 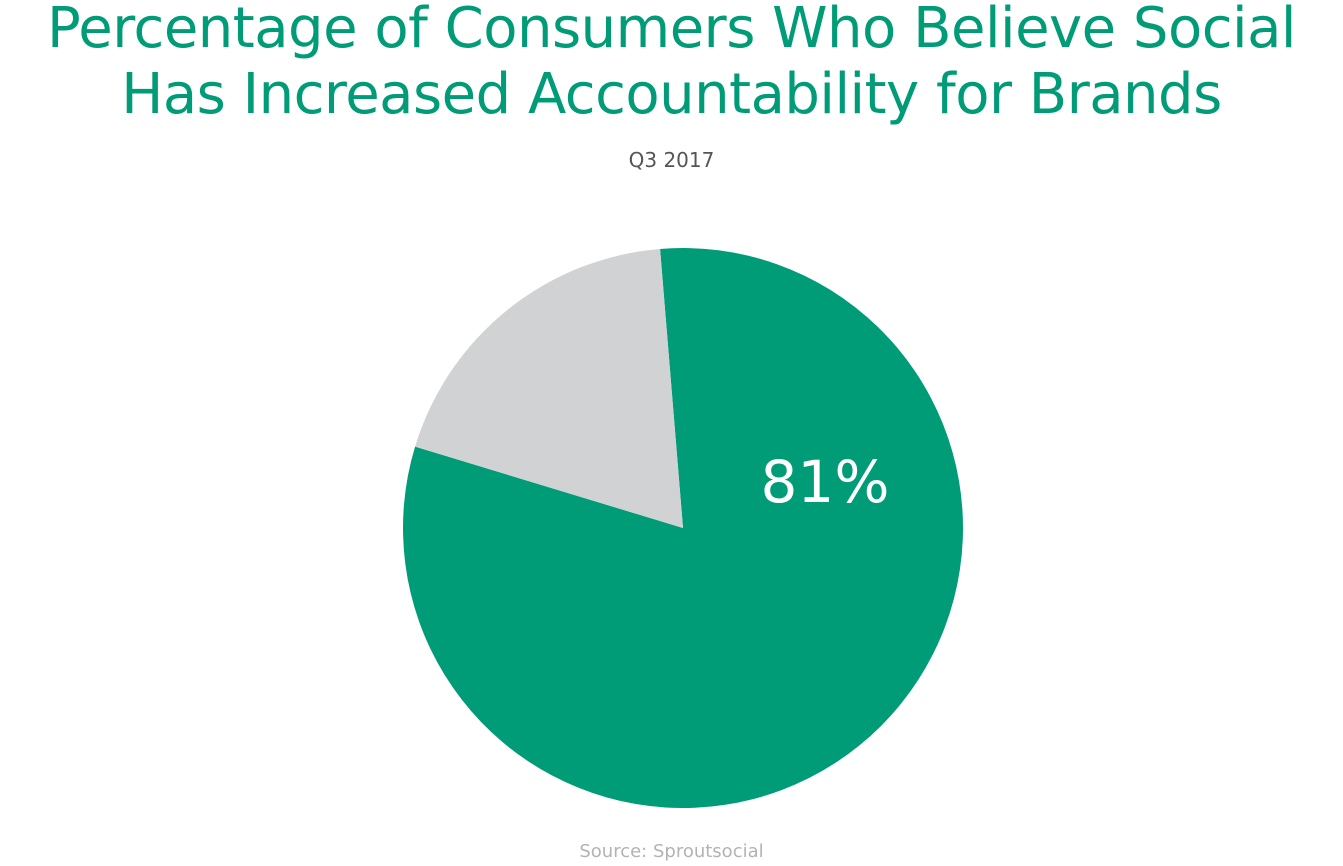 I want to click on chart-subtitle: Q3 2017, so click(x=671, y=160).